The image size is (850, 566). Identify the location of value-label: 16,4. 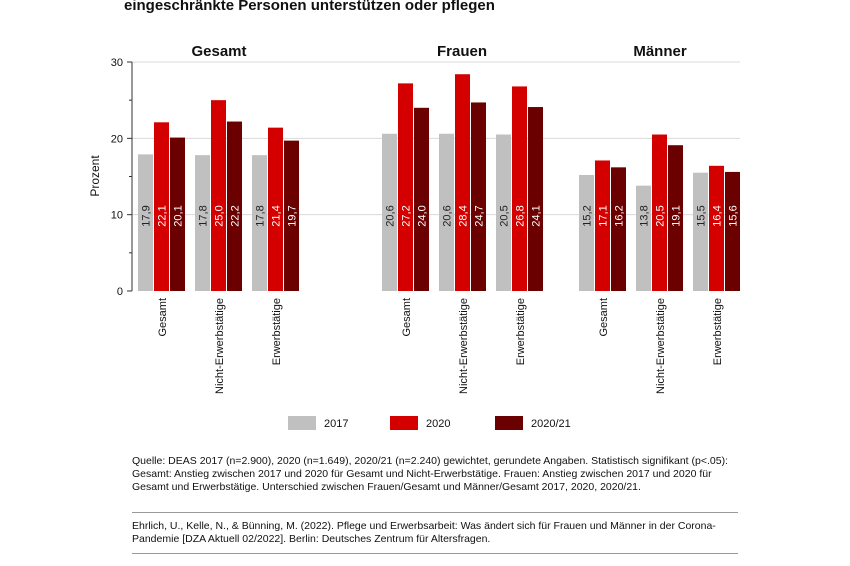
(718, 215).